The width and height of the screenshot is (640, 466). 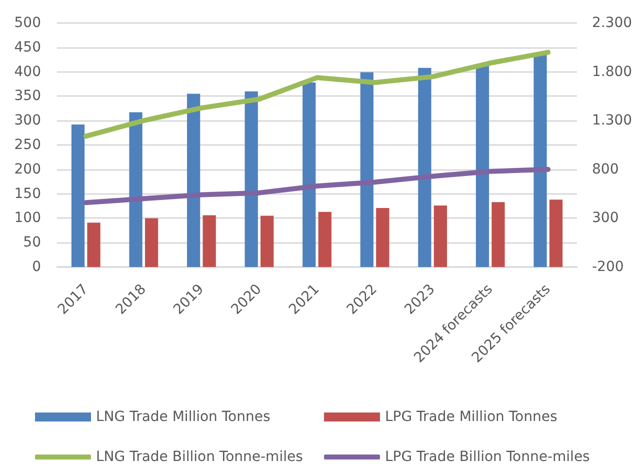 I want to click on legend-label: LNG Trade Billion Tonne-miles, so click(x=199, y=457).